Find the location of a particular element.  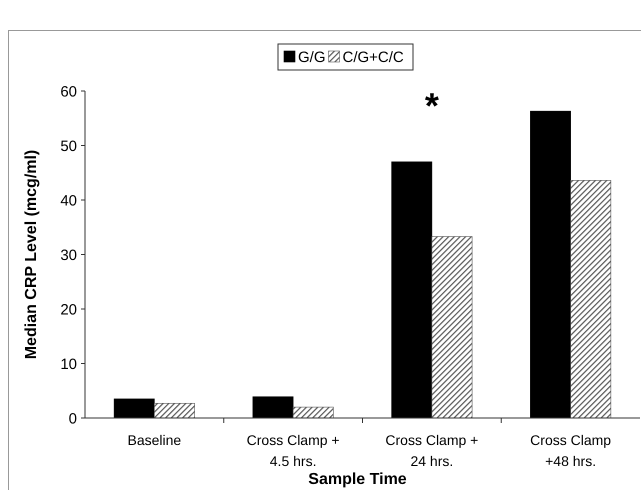

y-tick-label: 20 is located at coordinates (68, 309).